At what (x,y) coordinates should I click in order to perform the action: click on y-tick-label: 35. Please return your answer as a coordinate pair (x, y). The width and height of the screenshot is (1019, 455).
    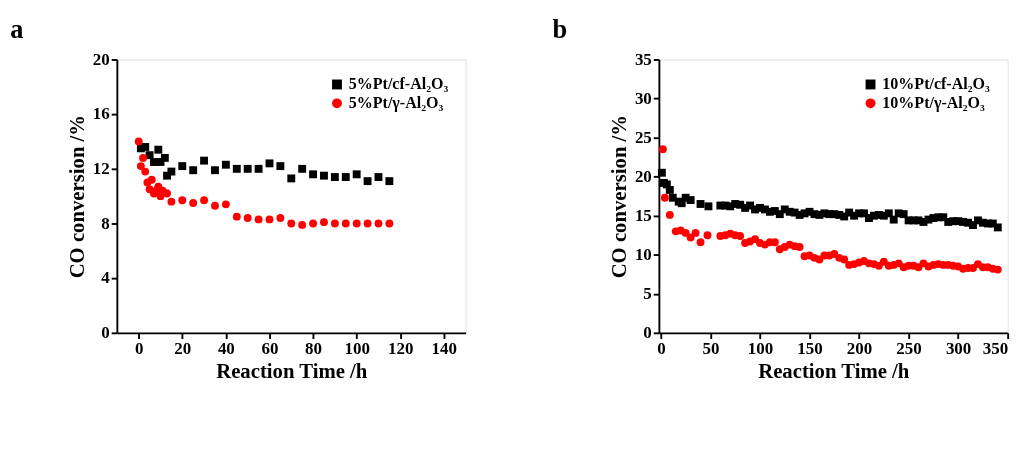
    Looking at the image, I should click on (643, 59).